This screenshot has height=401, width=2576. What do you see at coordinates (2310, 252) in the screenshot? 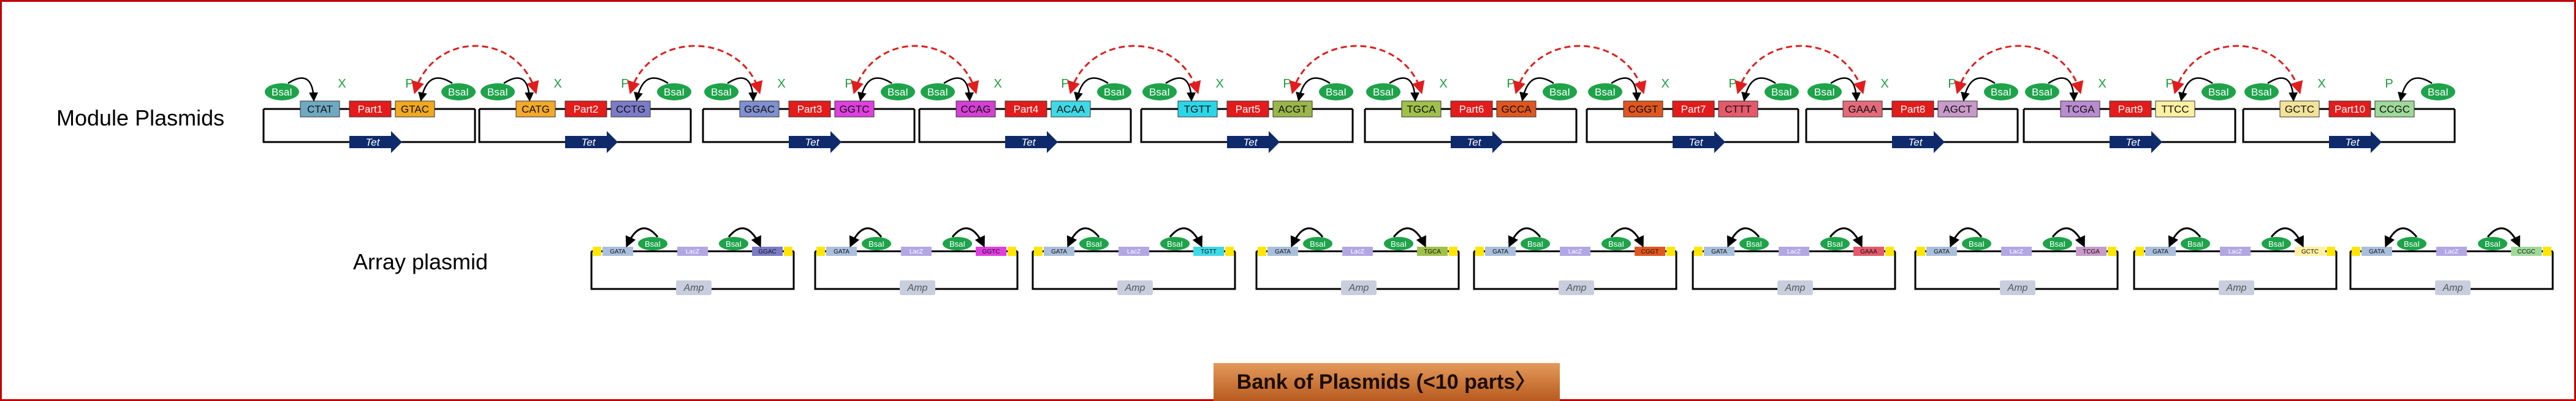
I see `right-overhang-label: GCTC` at bounding box center [2310, 252].